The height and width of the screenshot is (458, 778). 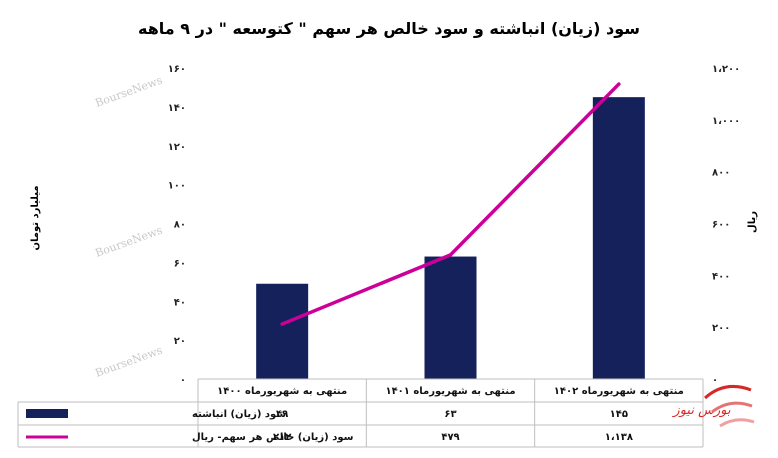 What do you see at coordinates (35, 217) in the screenshot?
I see `y-axis-left-label: میلیارد تومان` at bounding box center [35, 217].